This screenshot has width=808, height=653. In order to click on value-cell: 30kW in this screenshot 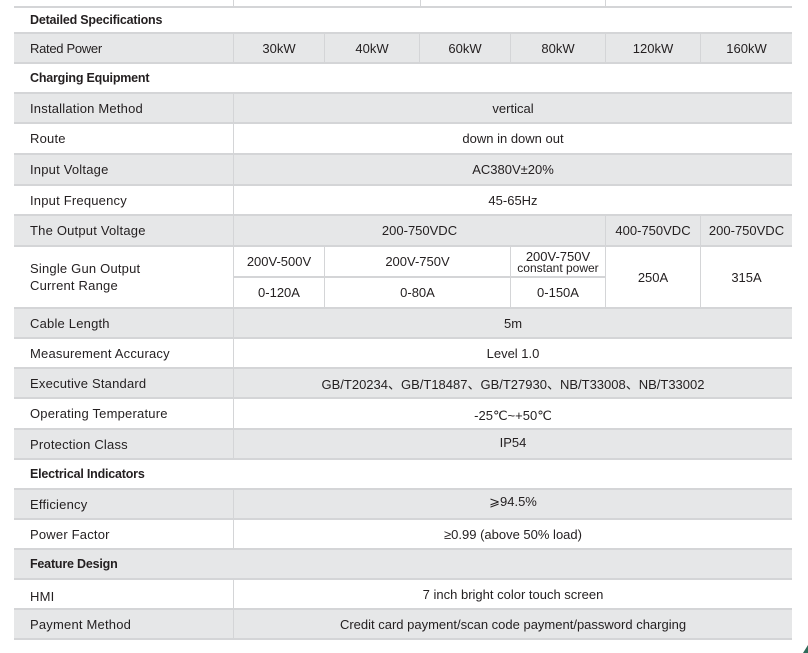, I will do `click(278, 48)`.